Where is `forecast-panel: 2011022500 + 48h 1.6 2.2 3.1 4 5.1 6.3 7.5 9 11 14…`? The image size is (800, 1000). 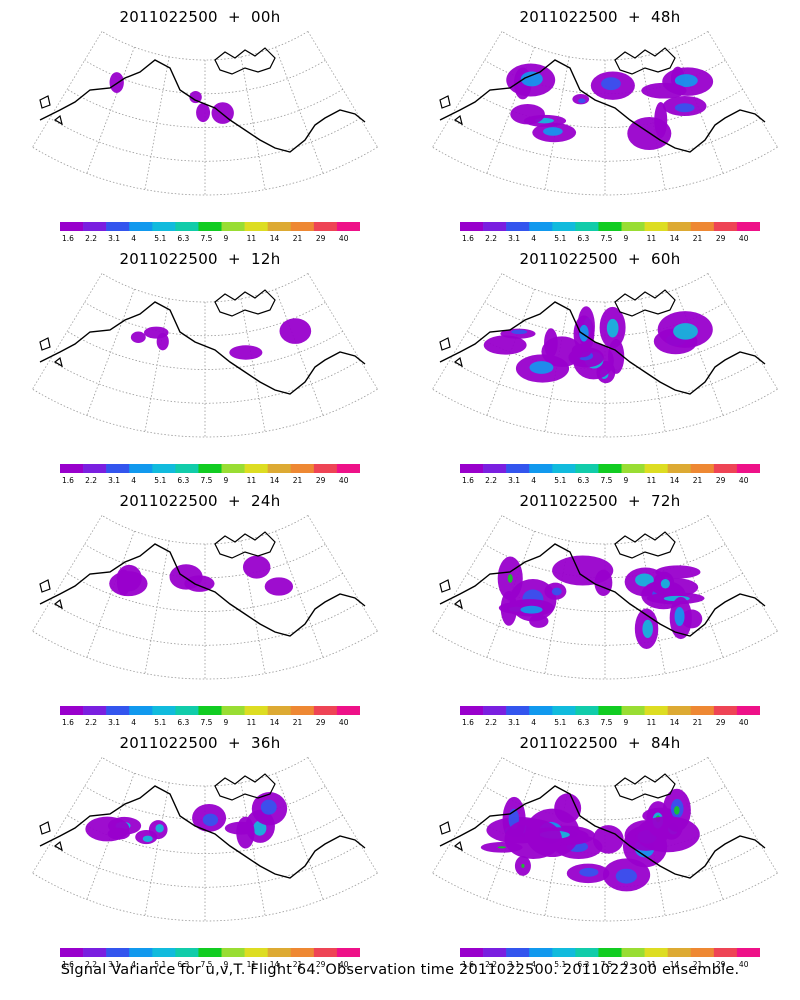
forecast-panel: 2011022500 + 48h 1.6 2.2 3.1 4 5.1 6.3 7.5 9 11 14… is located at coordinates (600, 122).